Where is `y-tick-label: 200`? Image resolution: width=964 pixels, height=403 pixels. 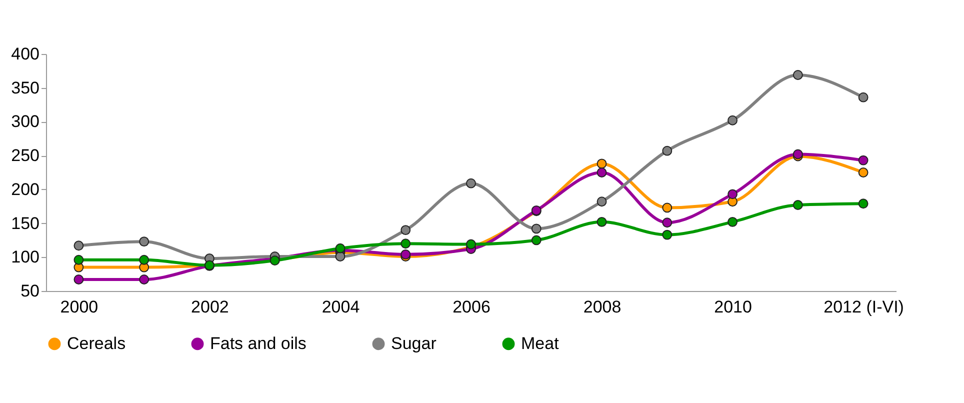 y-tick-label: 200 is located at coordinates (25, 189).